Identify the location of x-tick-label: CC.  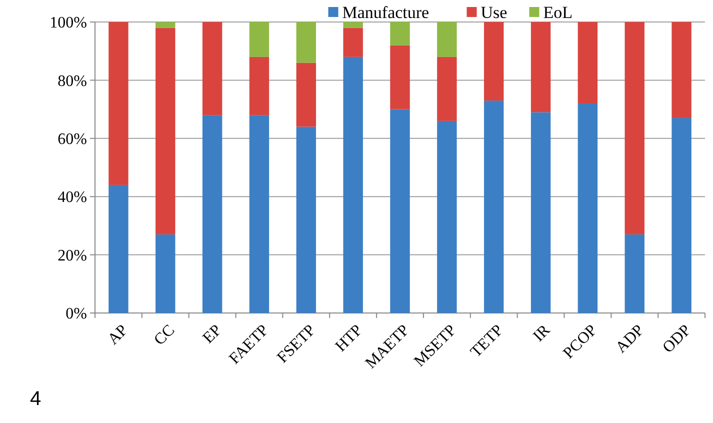
(164, 335).